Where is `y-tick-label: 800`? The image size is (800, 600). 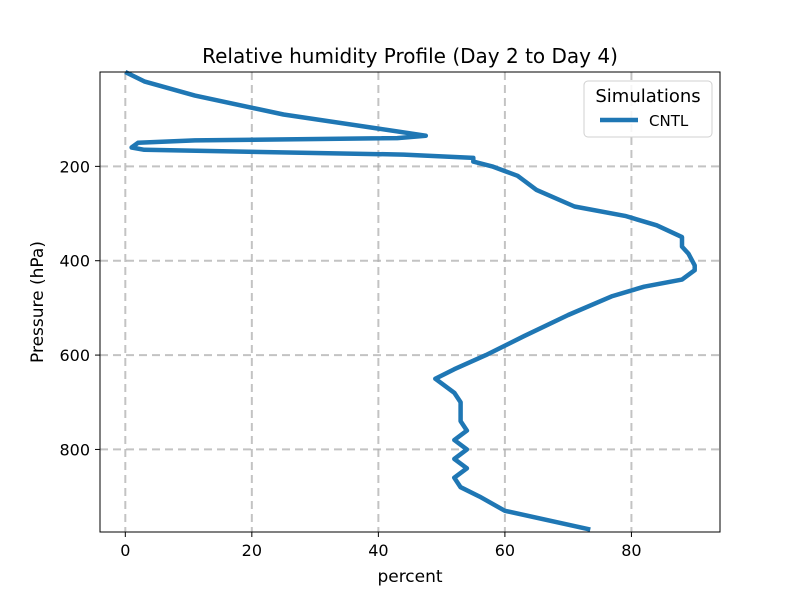 y-tick-label: 800 is located at coordinates (74, 449).